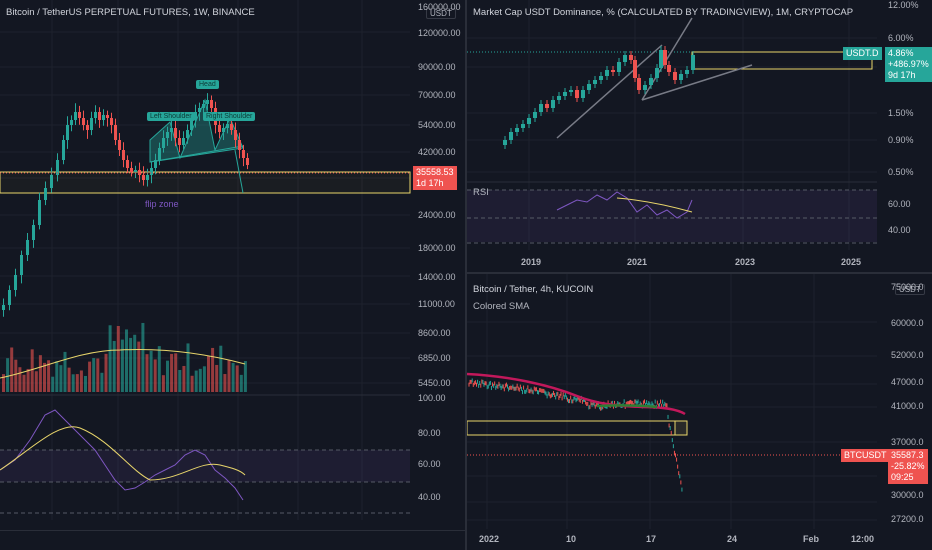  I want to click on axis-tick-label: 40.00, so click(429, 497).